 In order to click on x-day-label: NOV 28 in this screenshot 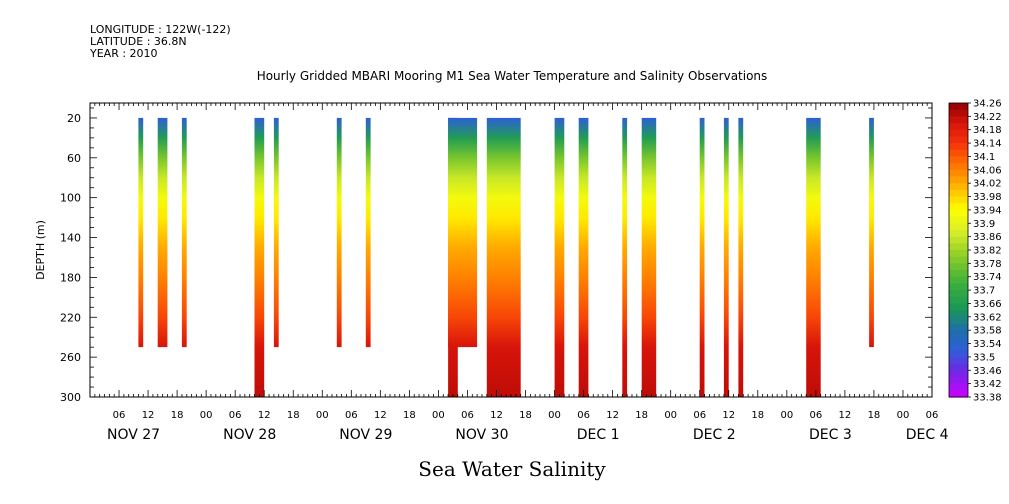, I will do `click(249, 435)`.